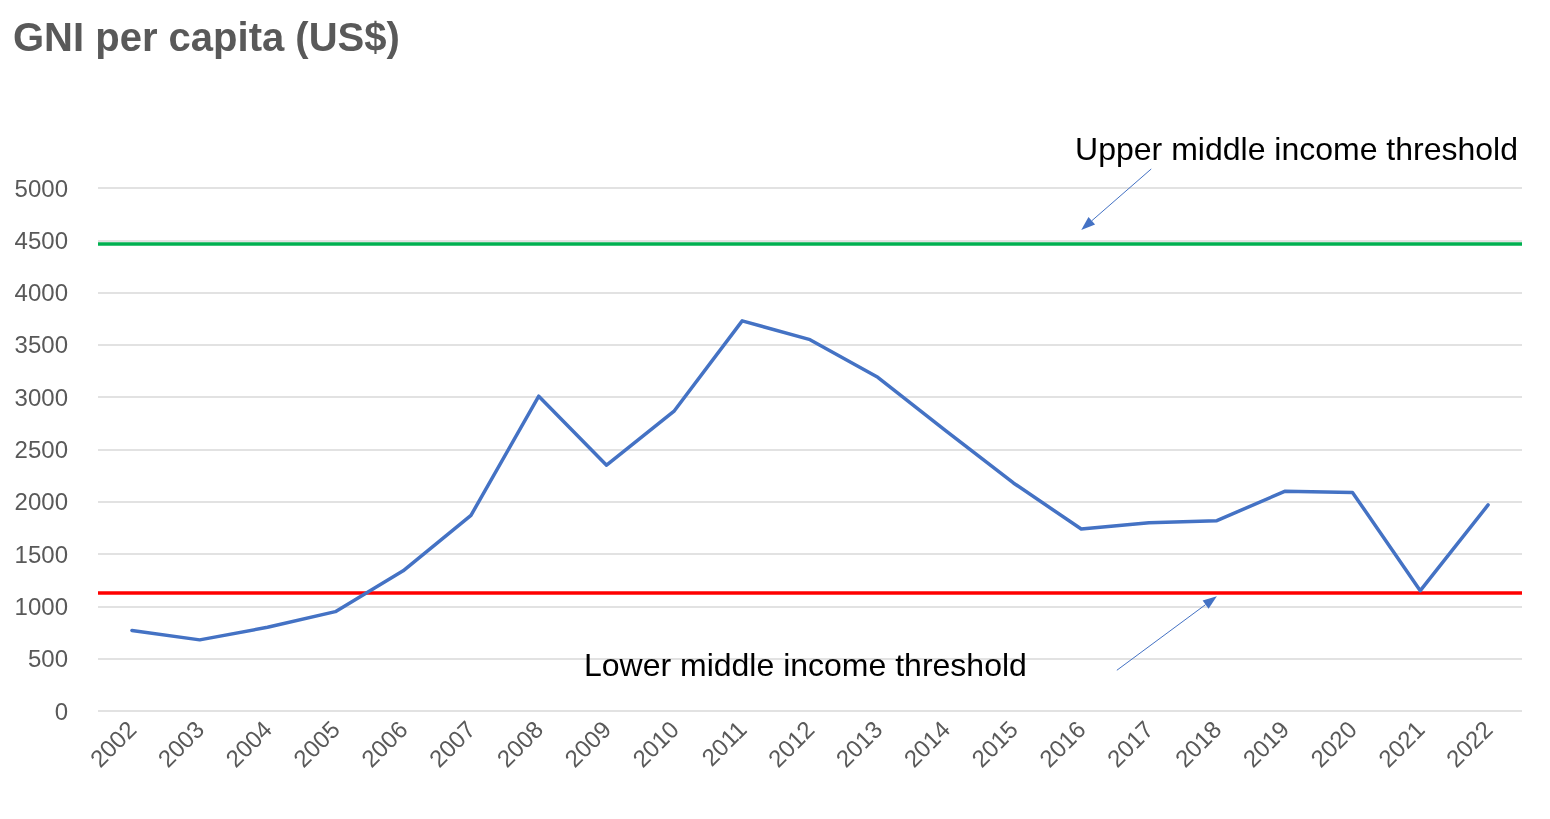 The height and width of the screenshot is (819, 1550). Describe the element at coordinates (41, 449) in the screenshot. I see `y-tick-label: 2500` at that location.